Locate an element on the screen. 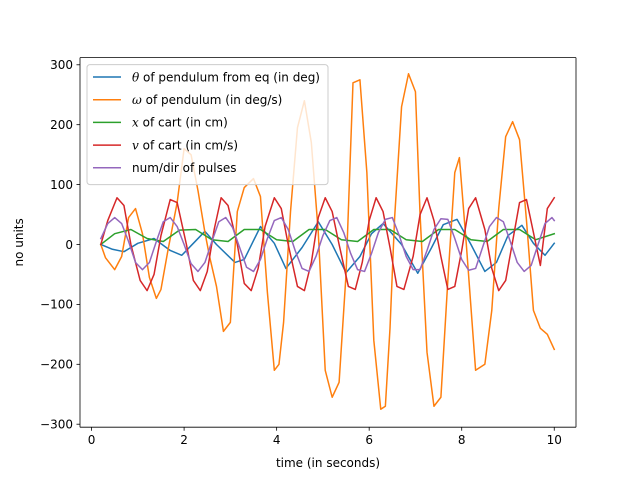  x-tick-label: 2 is located at coordinates (184, 440).